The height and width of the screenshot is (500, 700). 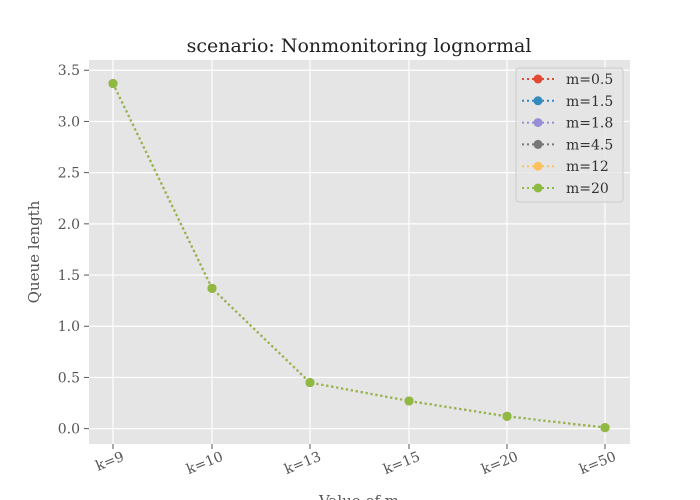 I want to click on x-axis-ticks: k=9 k=10 k=13 k=15 k=20 k=50, so click(x=356, y=461).